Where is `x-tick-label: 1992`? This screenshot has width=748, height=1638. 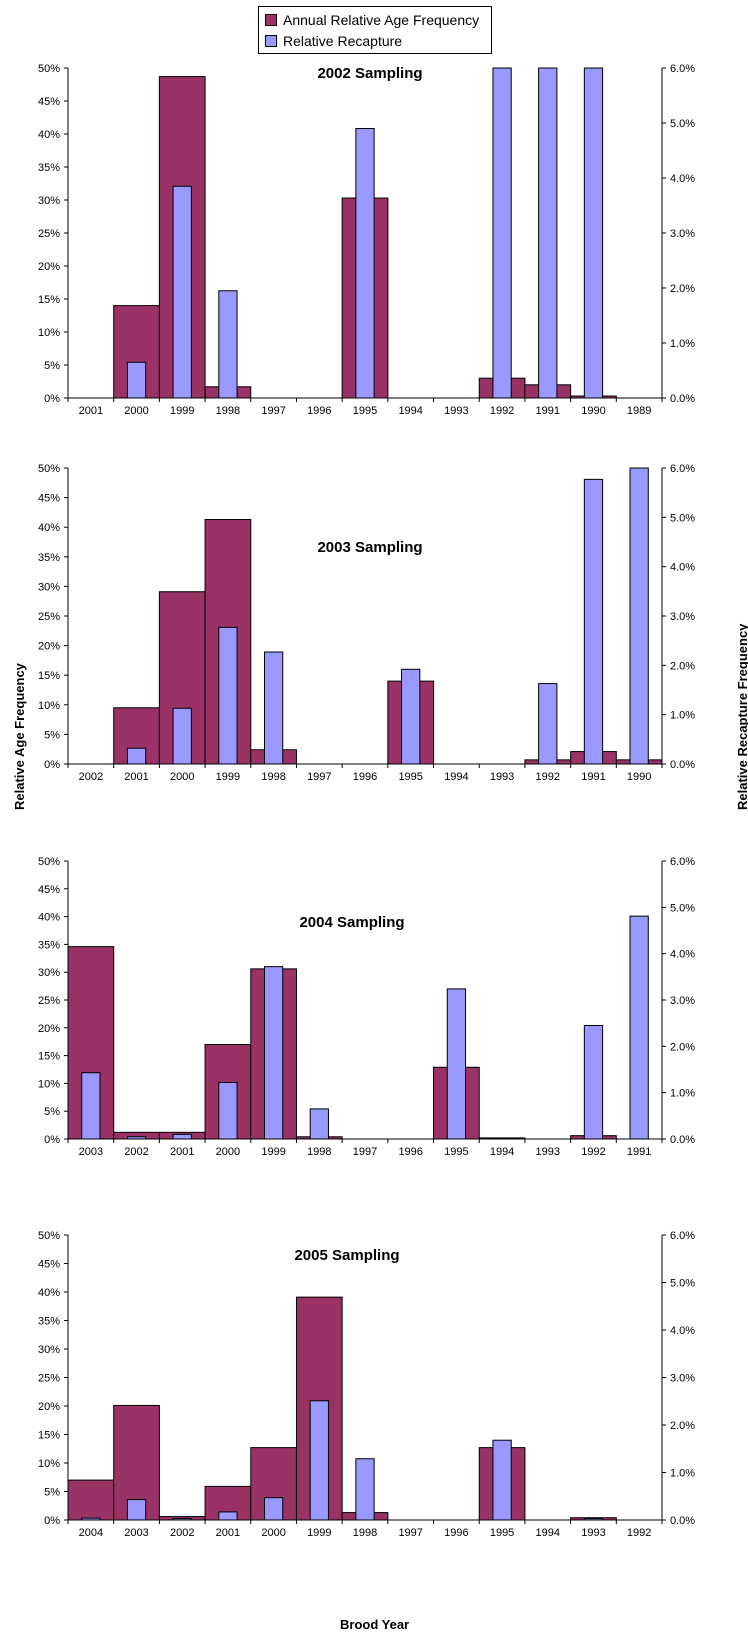
x-tick-label: 1992 is located at coordinates (548, 777).